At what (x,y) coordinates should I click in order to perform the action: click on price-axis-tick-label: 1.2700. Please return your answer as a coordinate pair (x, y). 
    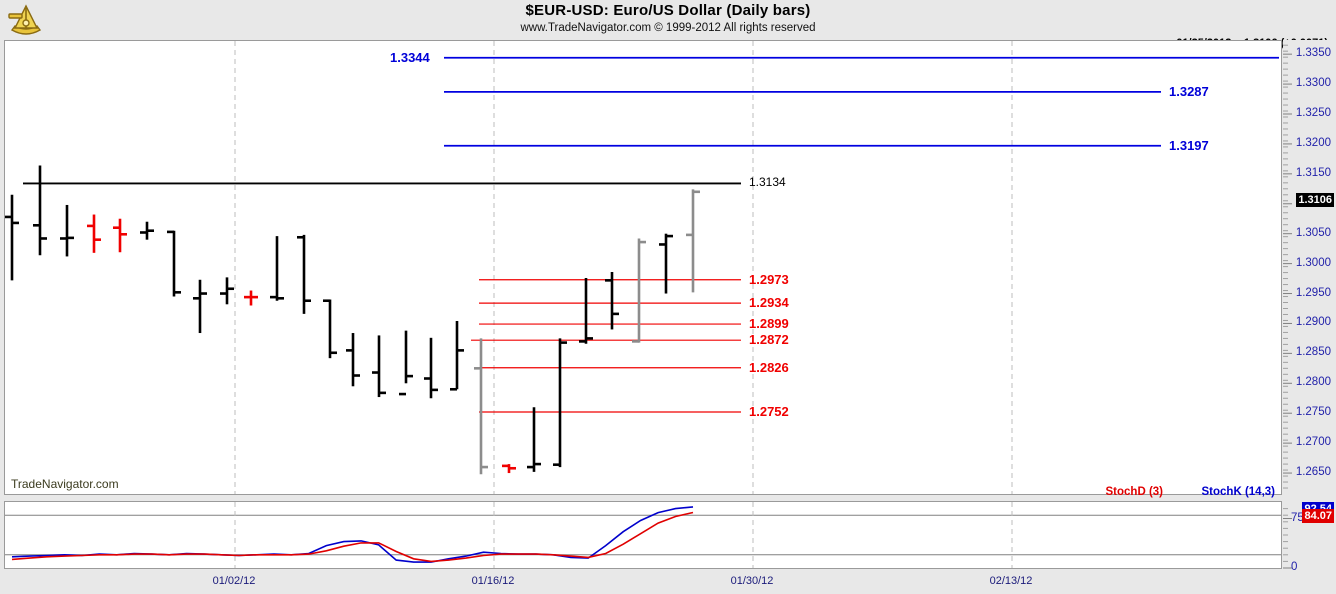
    Looking at the image, I should click on (1313, 442).